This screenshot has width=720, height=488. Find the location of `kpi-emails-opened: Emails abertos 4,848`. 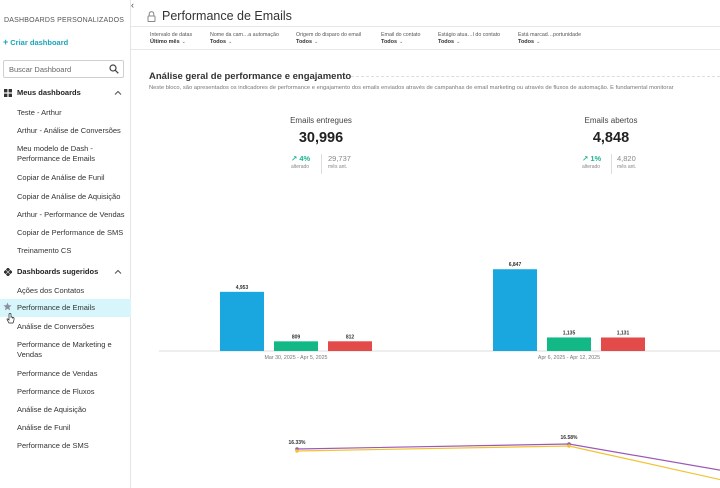

kpi-emails-opened: Emails abertos 4,848 is located at coordinates (611, 131).